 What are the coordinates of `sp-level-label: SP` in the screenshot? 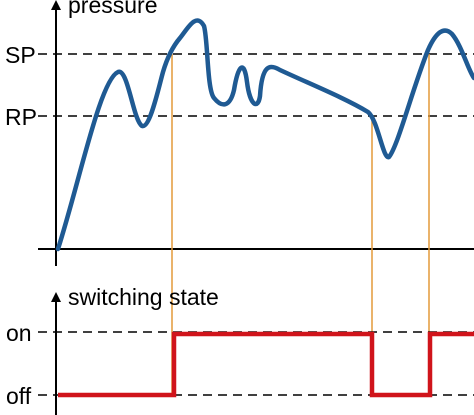 It's located at (20, 55).